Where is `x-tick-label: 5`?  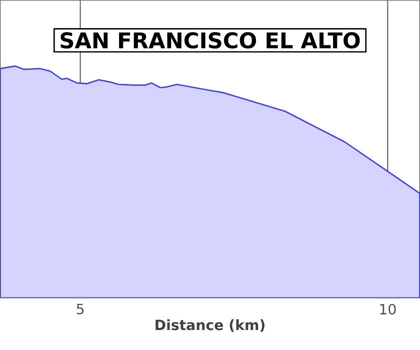 x-tick-label: 5 is located at coordinates (80, 309).